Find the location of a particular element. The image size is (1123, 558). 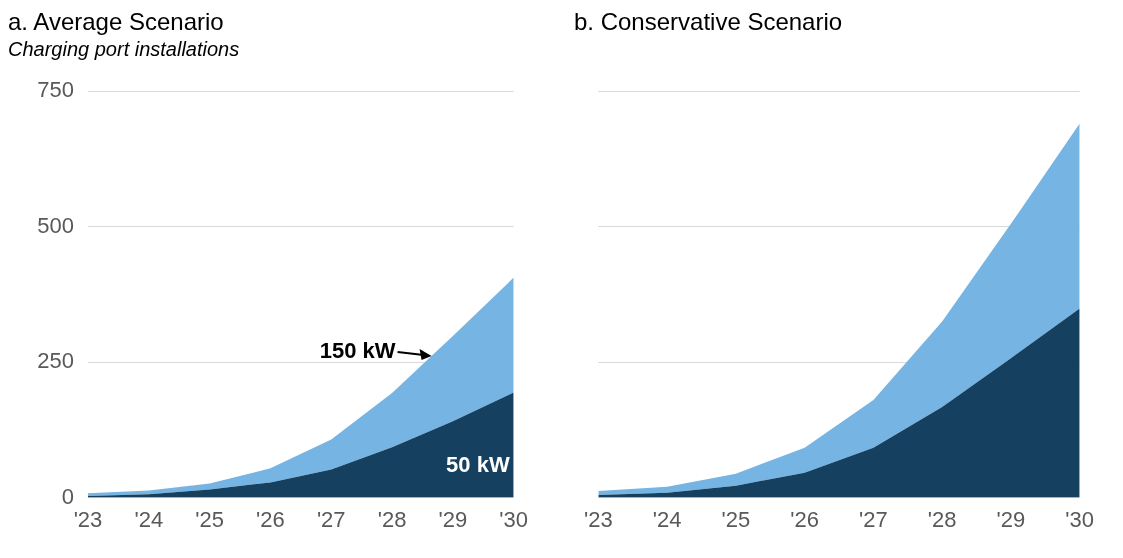

y-tick-label: 0 is located at coordinates (67, 496).